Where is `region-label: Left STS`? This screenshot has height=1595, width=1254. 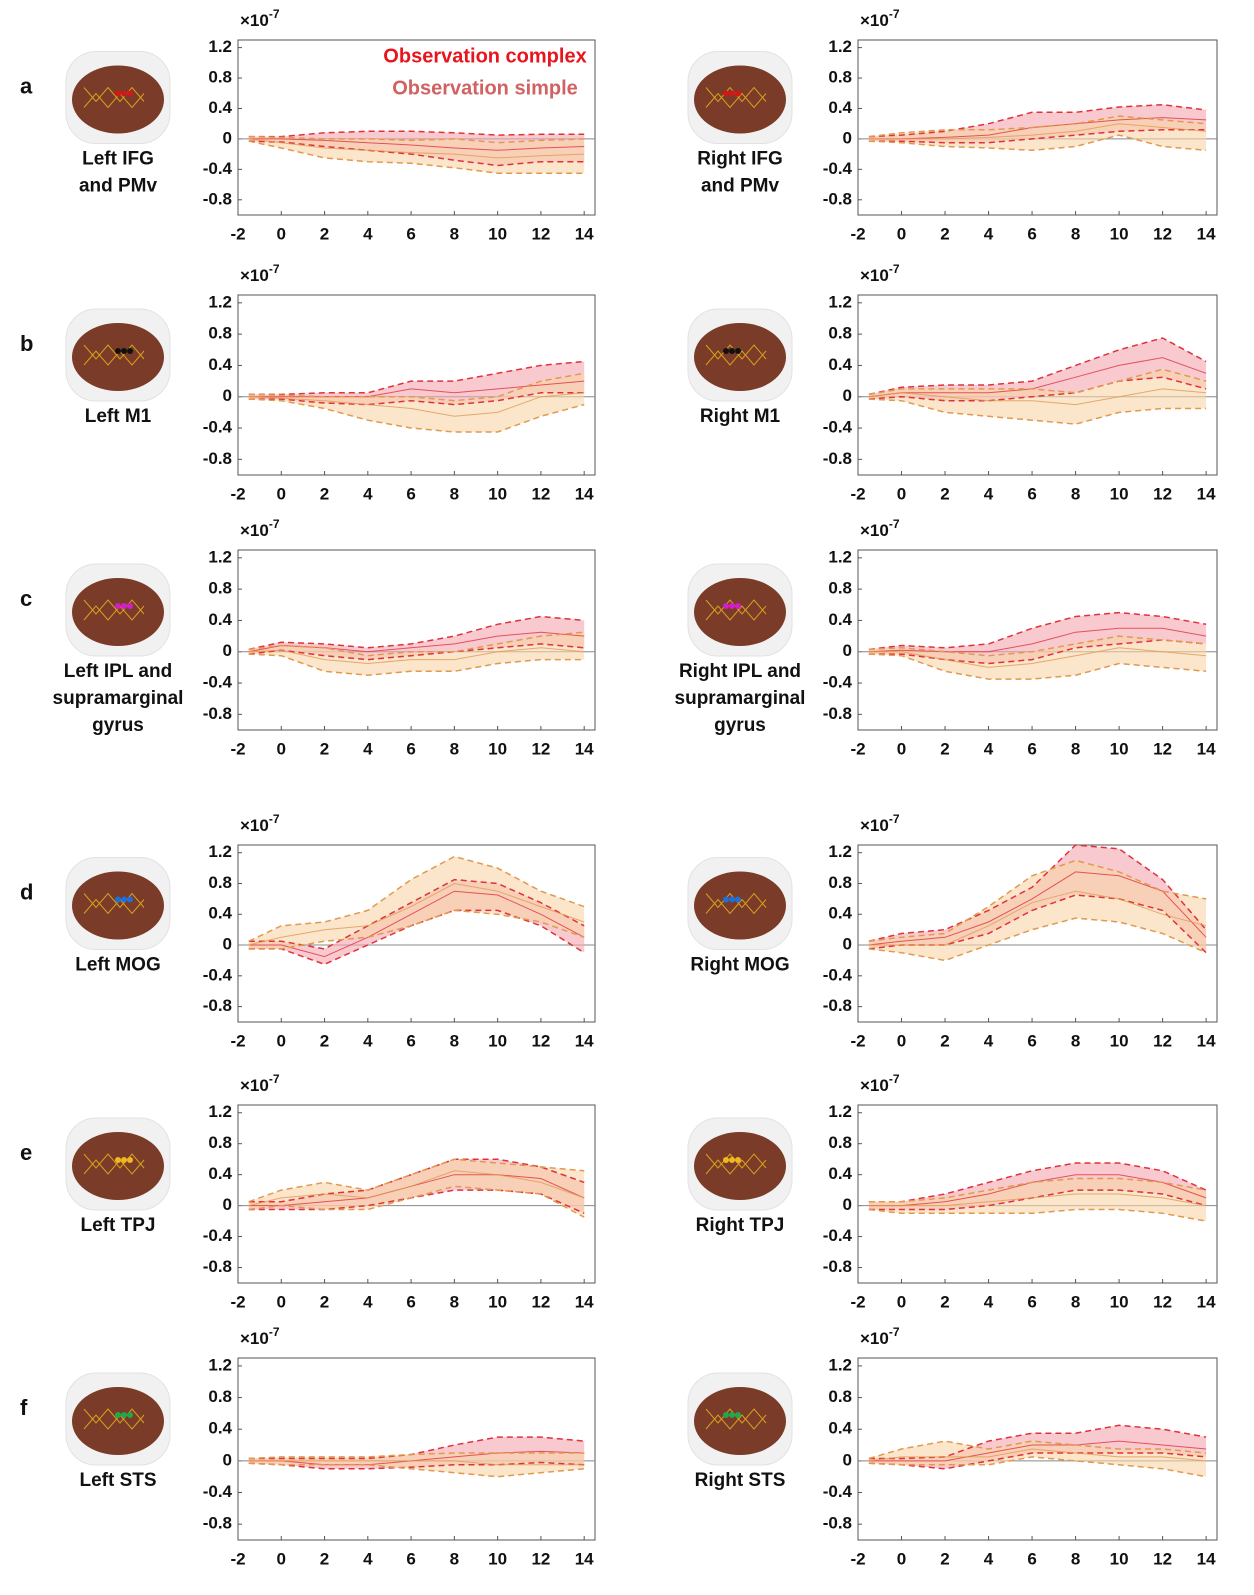 region-label: Left STS is located at coordinates (117, 1480).